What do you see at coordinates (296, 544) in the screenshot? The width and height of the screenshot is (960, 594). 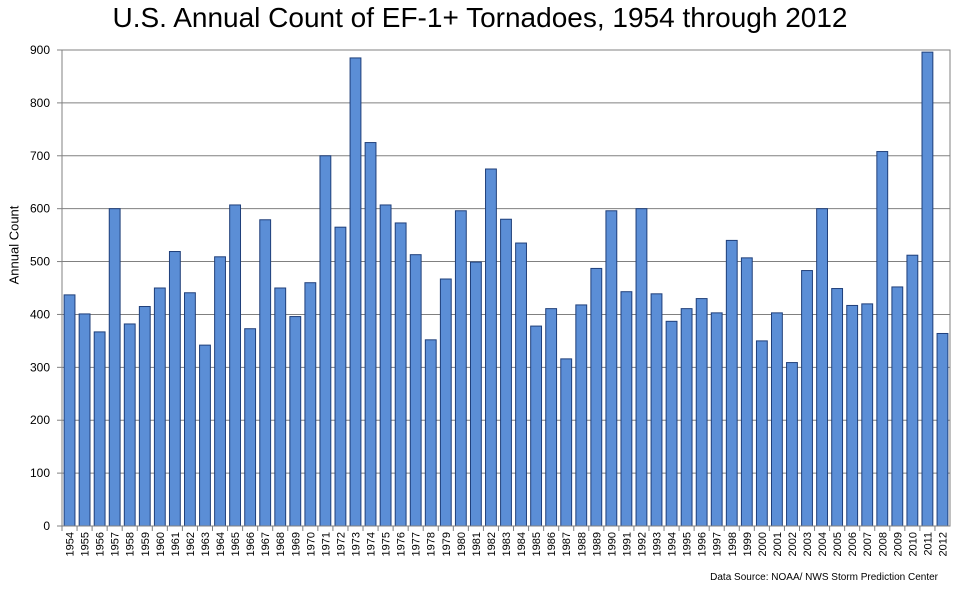 I see `x-tick-label: 1969` at bounding box center [296, 544].